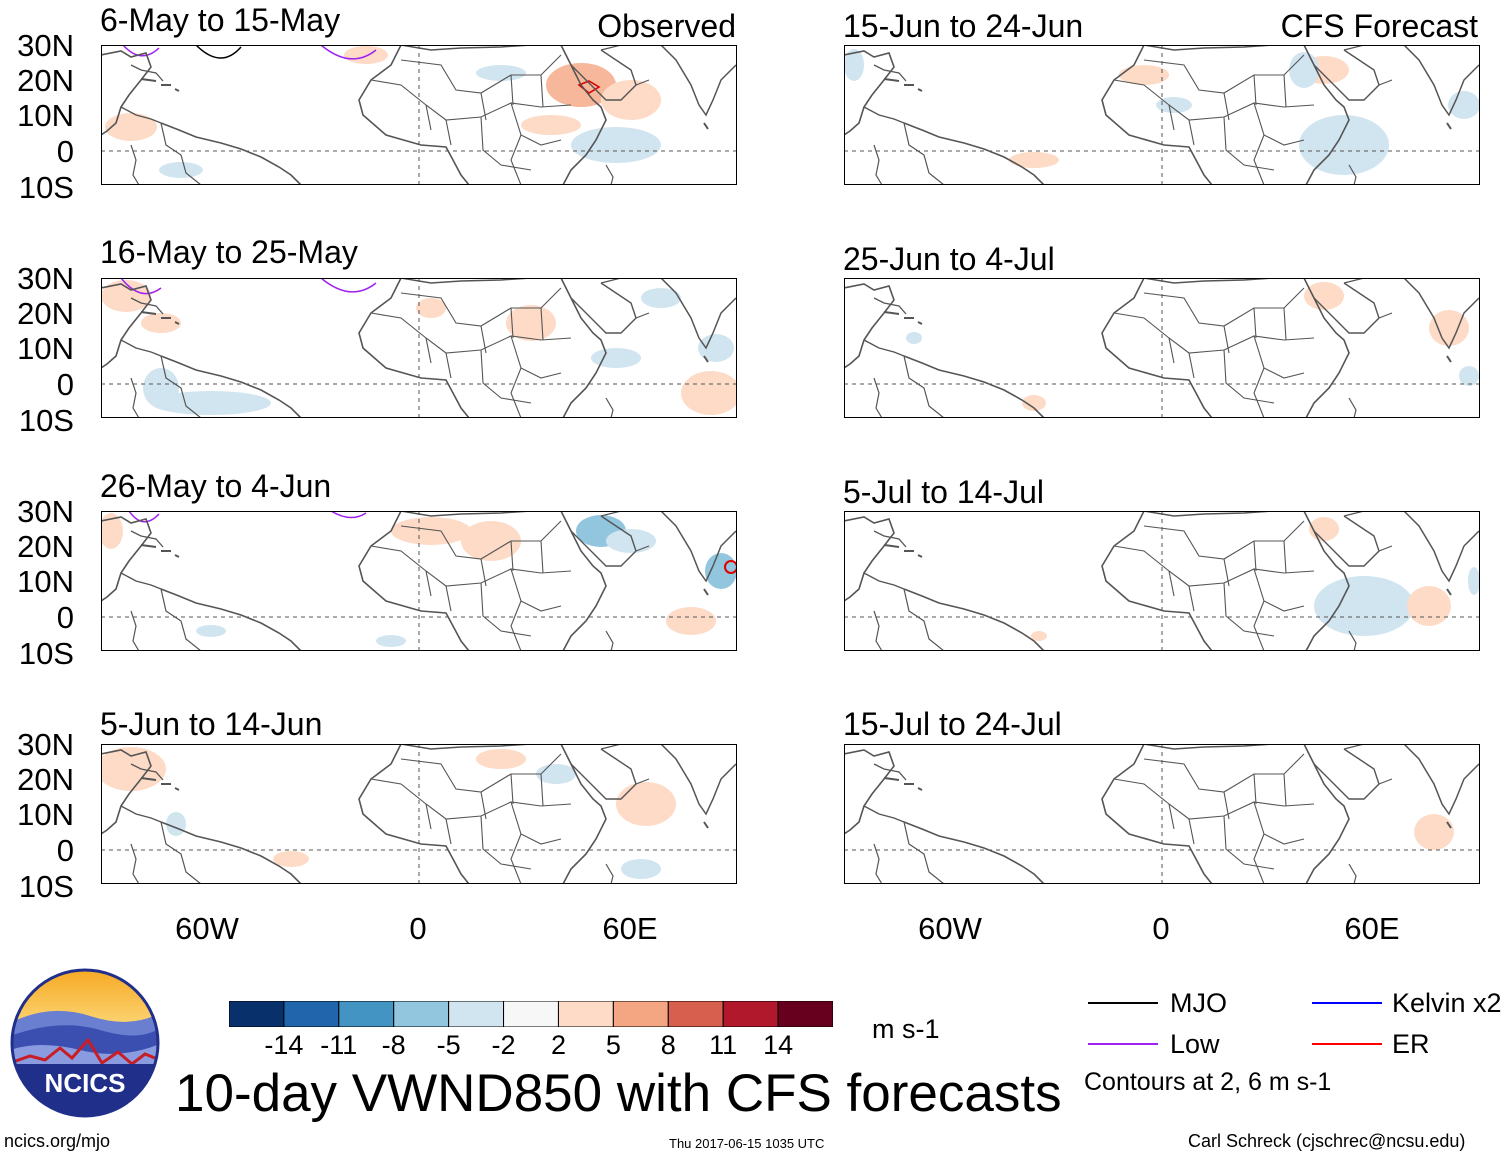 This screenshot has width=1510, height=1158. I want to click on main-title: 10-day VWND850 with CFS forecasts, so click(618, 1093).